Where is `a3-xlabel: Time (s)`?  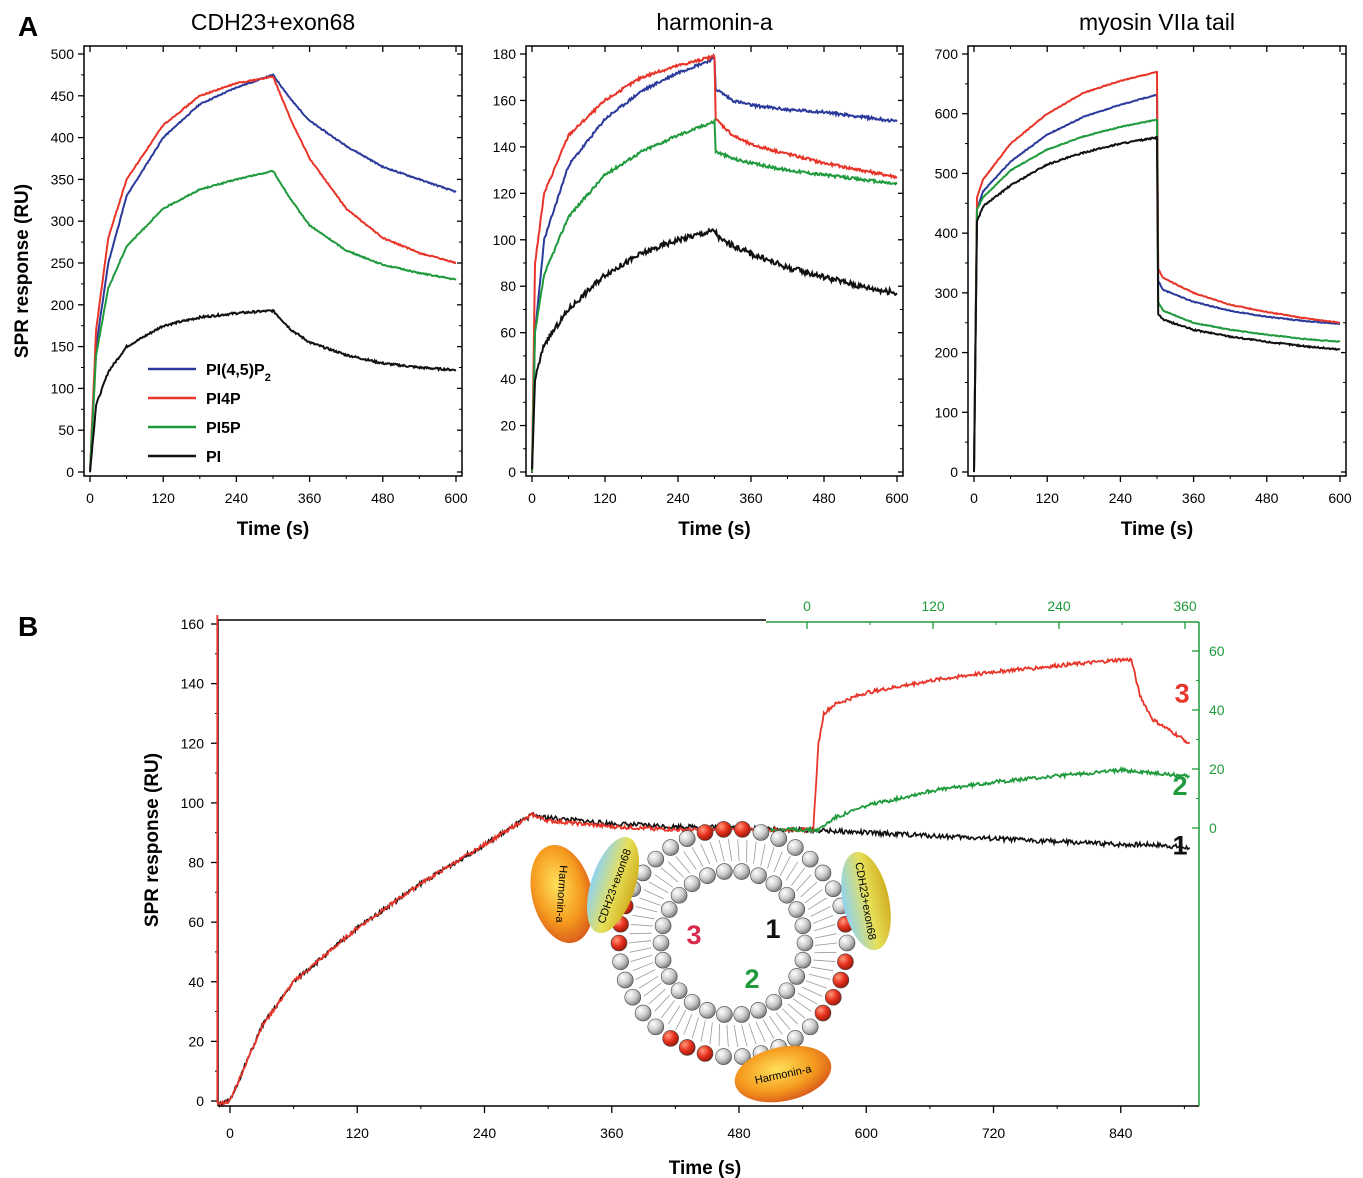
a3-xlabel: Time (s) is located at coordinates (1157, 529).